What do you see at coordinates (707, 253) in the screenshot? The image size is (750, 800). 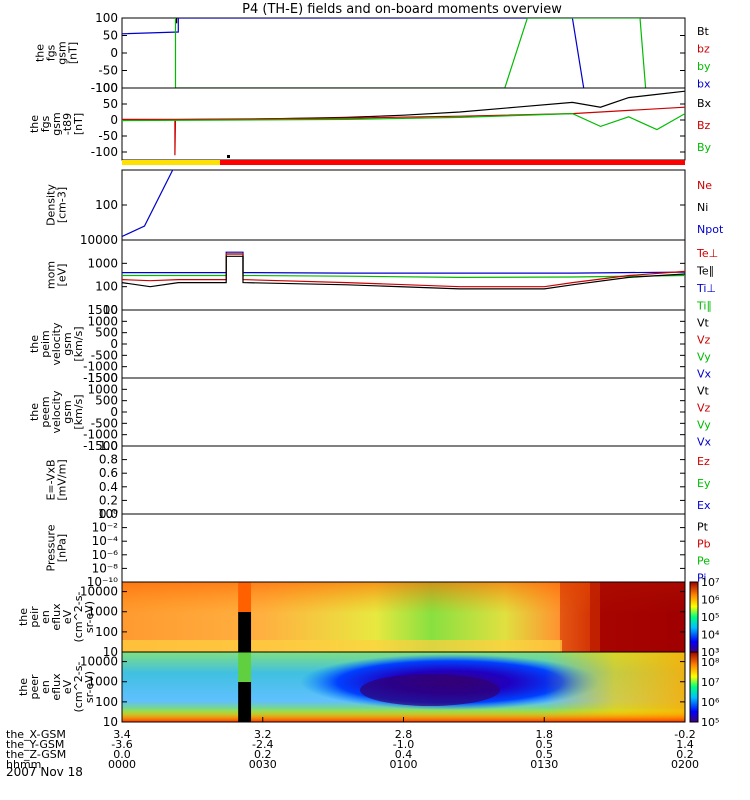 I see `legend-temperature-0: Te⊥` at bounding box center [707, 253].